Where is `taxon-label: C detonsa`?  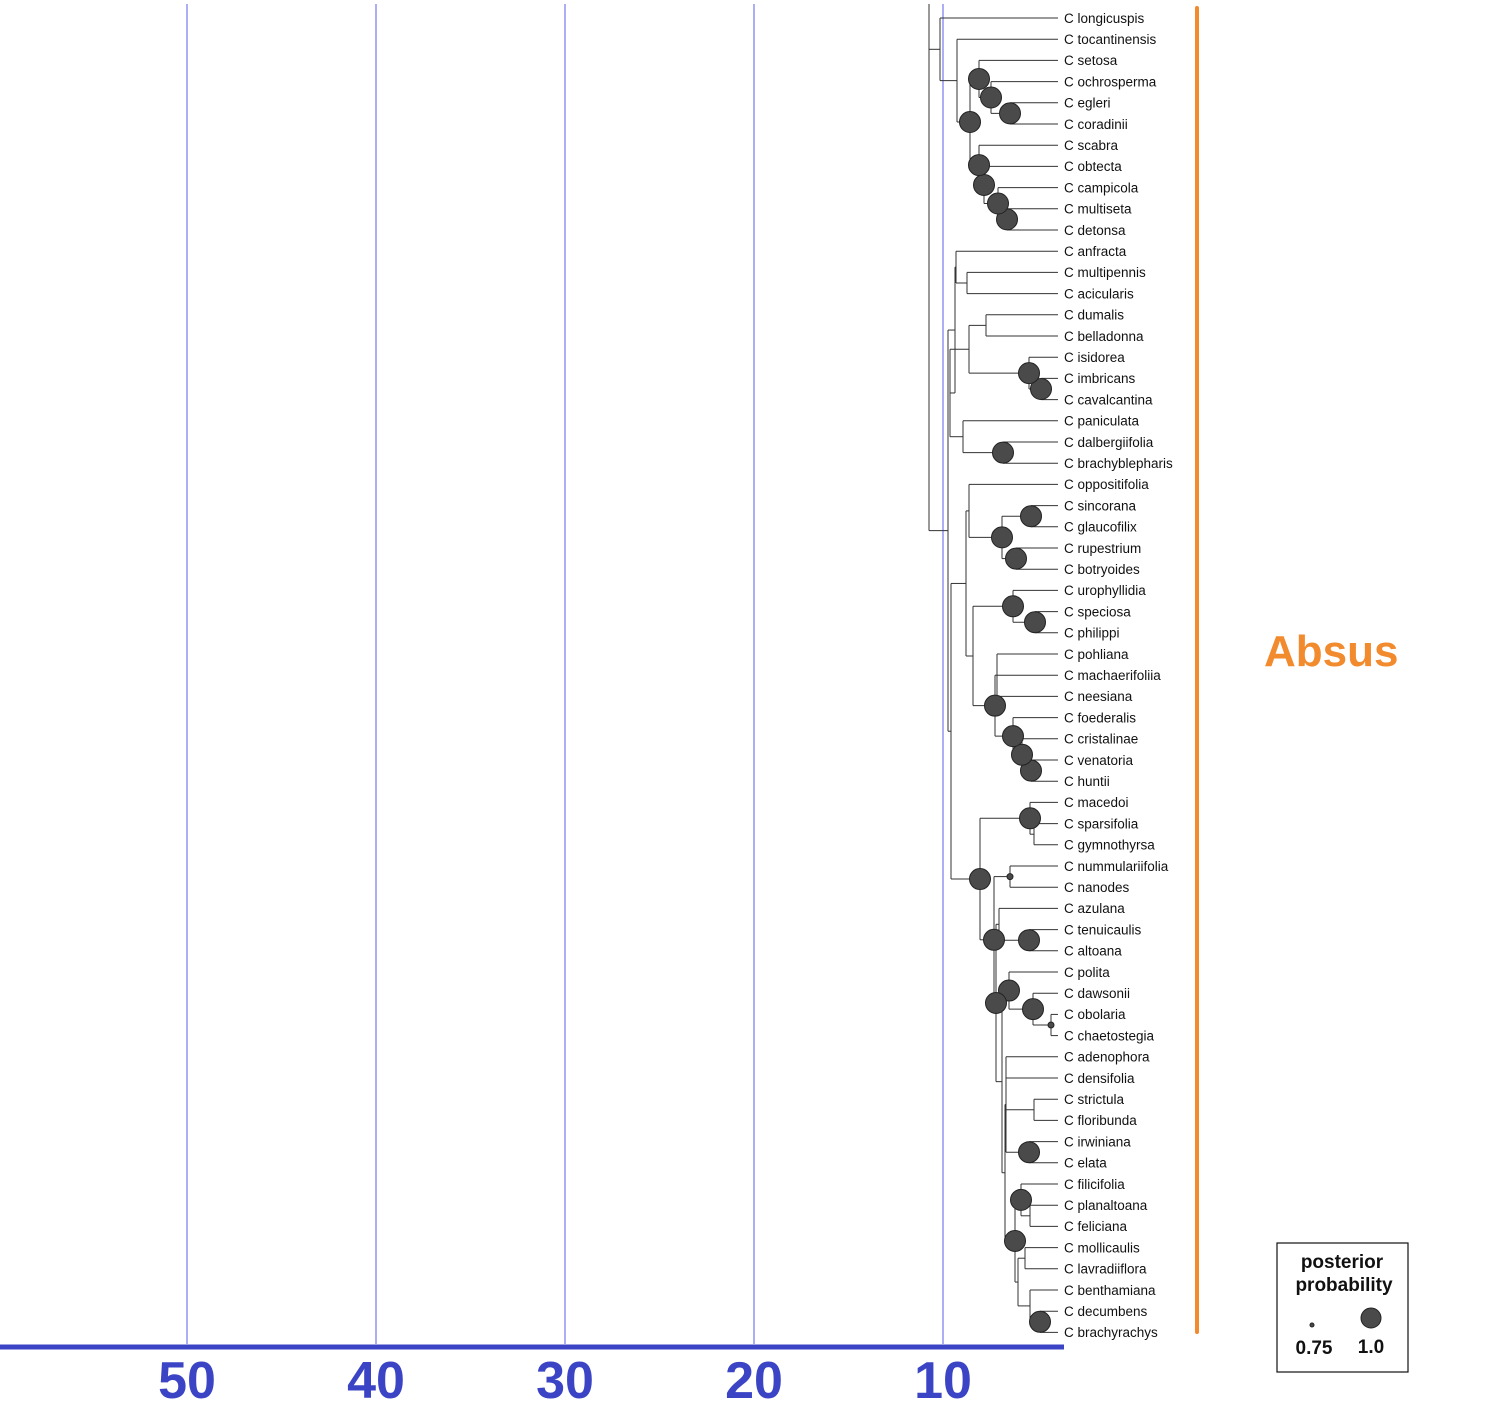 taxon-label: C detonsa is located at coordinates (1095, 230).